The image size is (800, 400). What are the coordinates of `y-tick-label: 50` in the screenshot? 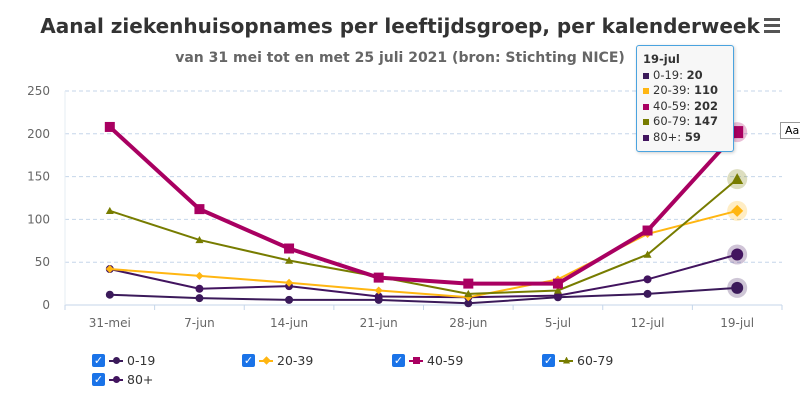 It's located at (42, 262).